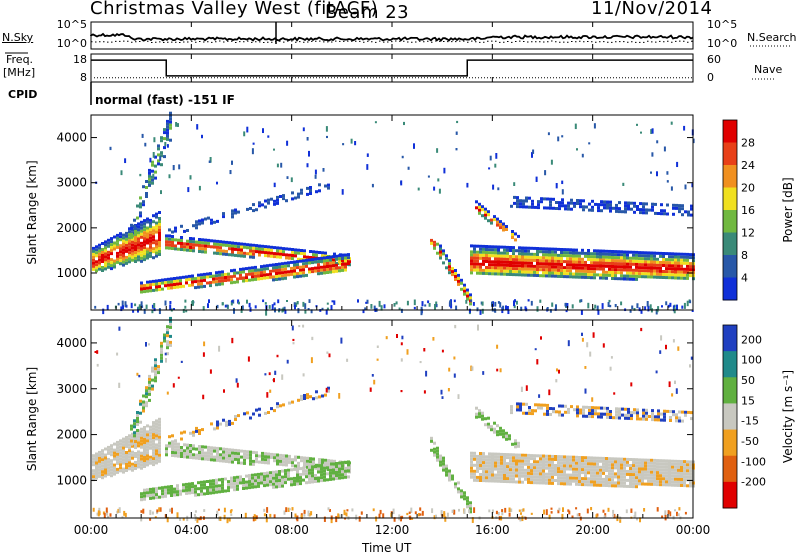 This screenshot has width=800, height=555. Describe the element at coordinates (748, 380) in the screenshot. I see `velocity-colorbar-tick: 50` at that location.